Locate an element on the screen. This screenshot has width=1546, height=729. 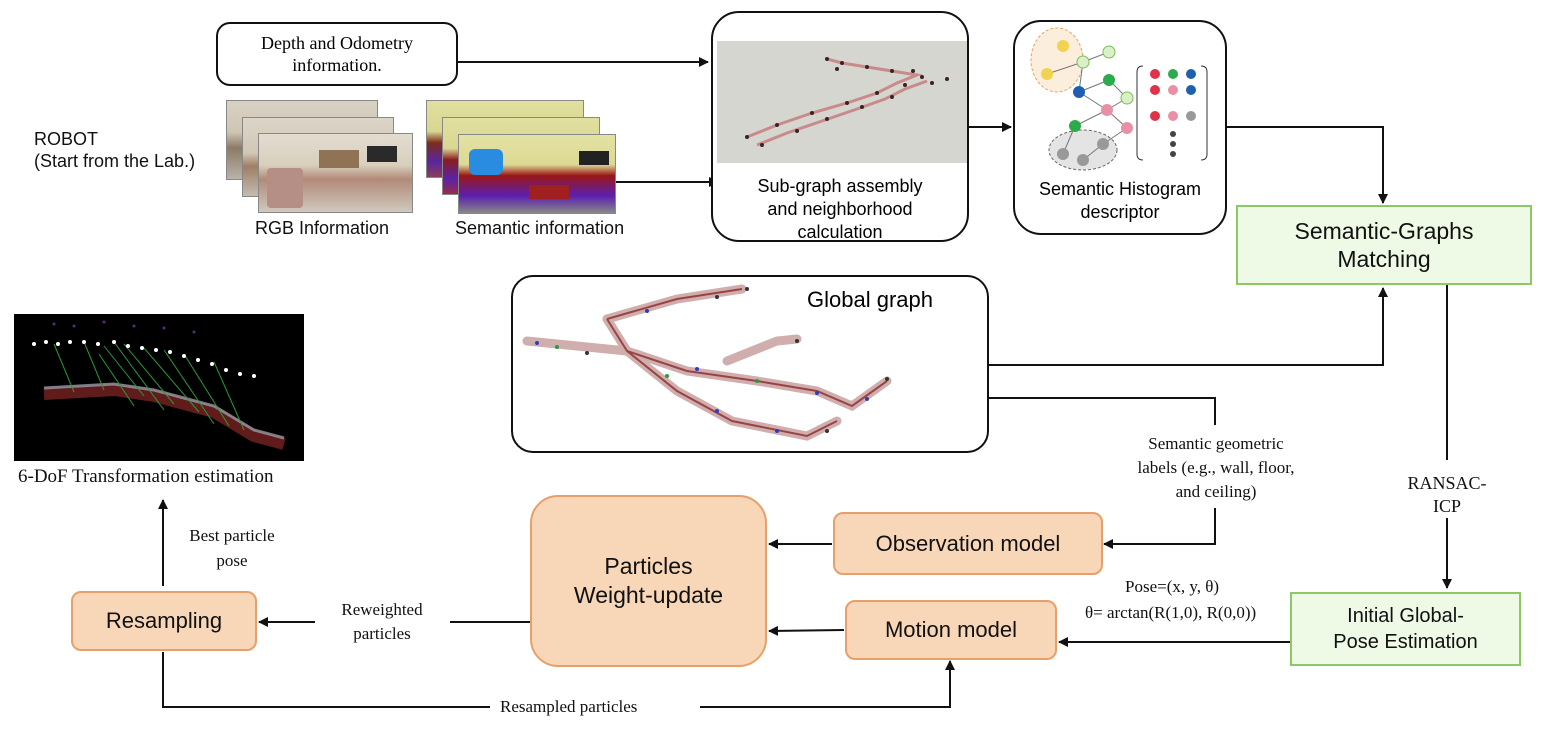
best-particle-line2: pose is located at coordinates (232, 560).